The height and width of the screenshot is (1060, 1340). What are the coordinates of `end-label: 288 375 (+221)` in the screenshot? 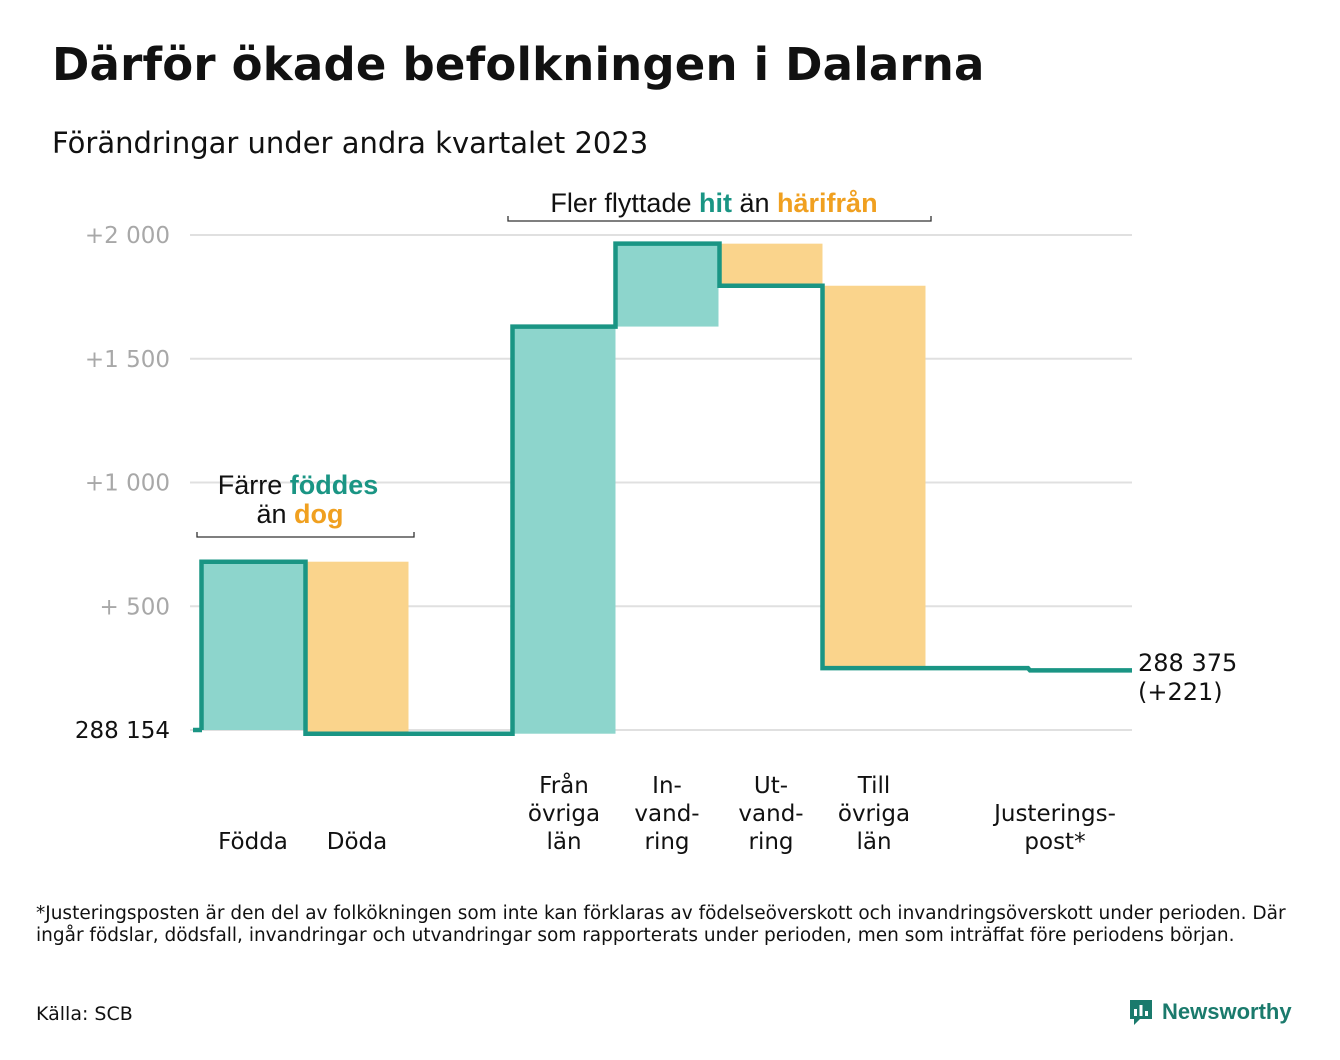 It's located at (1187, 677).